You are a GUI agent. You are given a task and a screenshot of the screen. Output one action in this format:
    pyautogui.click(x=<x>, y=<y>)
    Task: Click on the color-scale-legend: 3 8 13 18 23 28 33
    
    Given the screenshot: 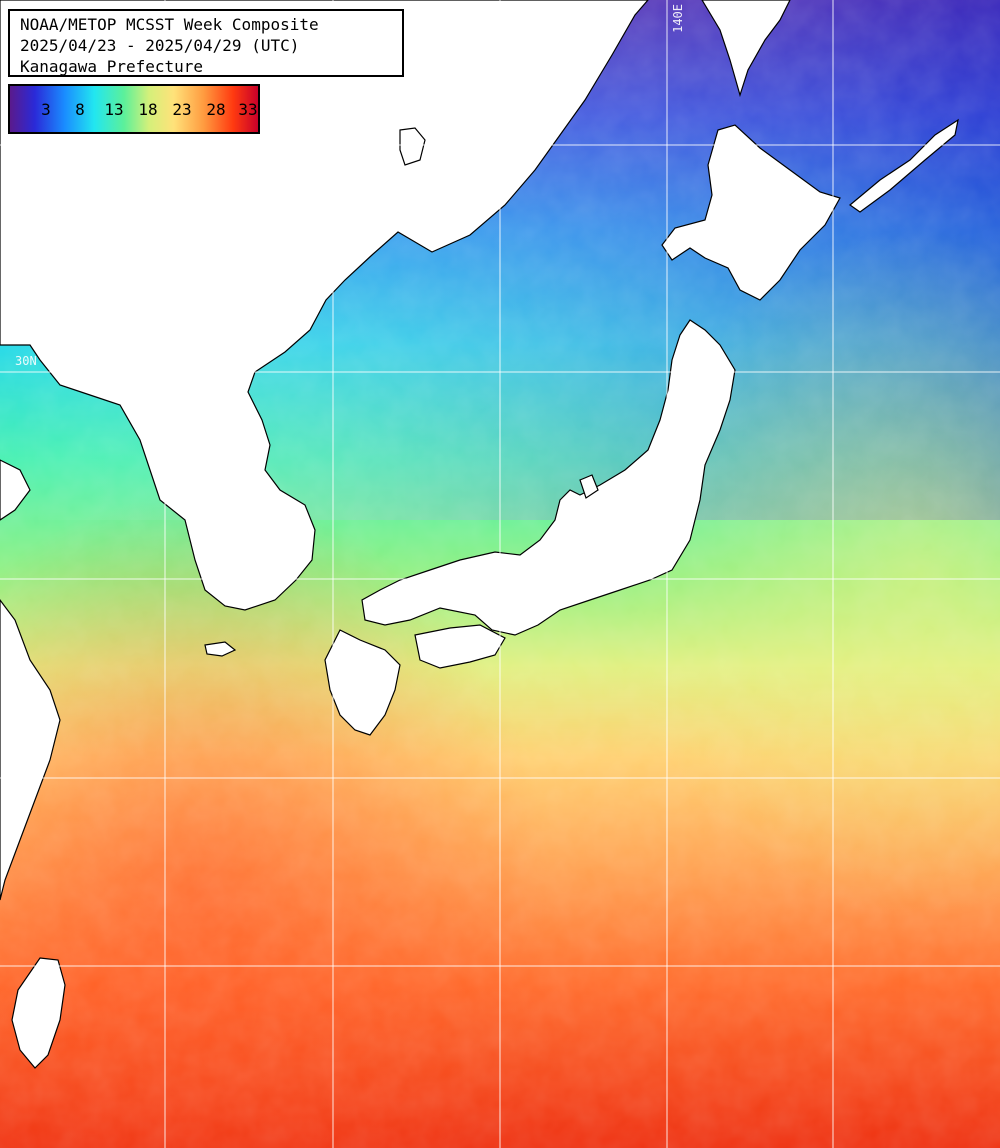 What is the action you would take?
    pyautogui.click(x=134, y=109)
    